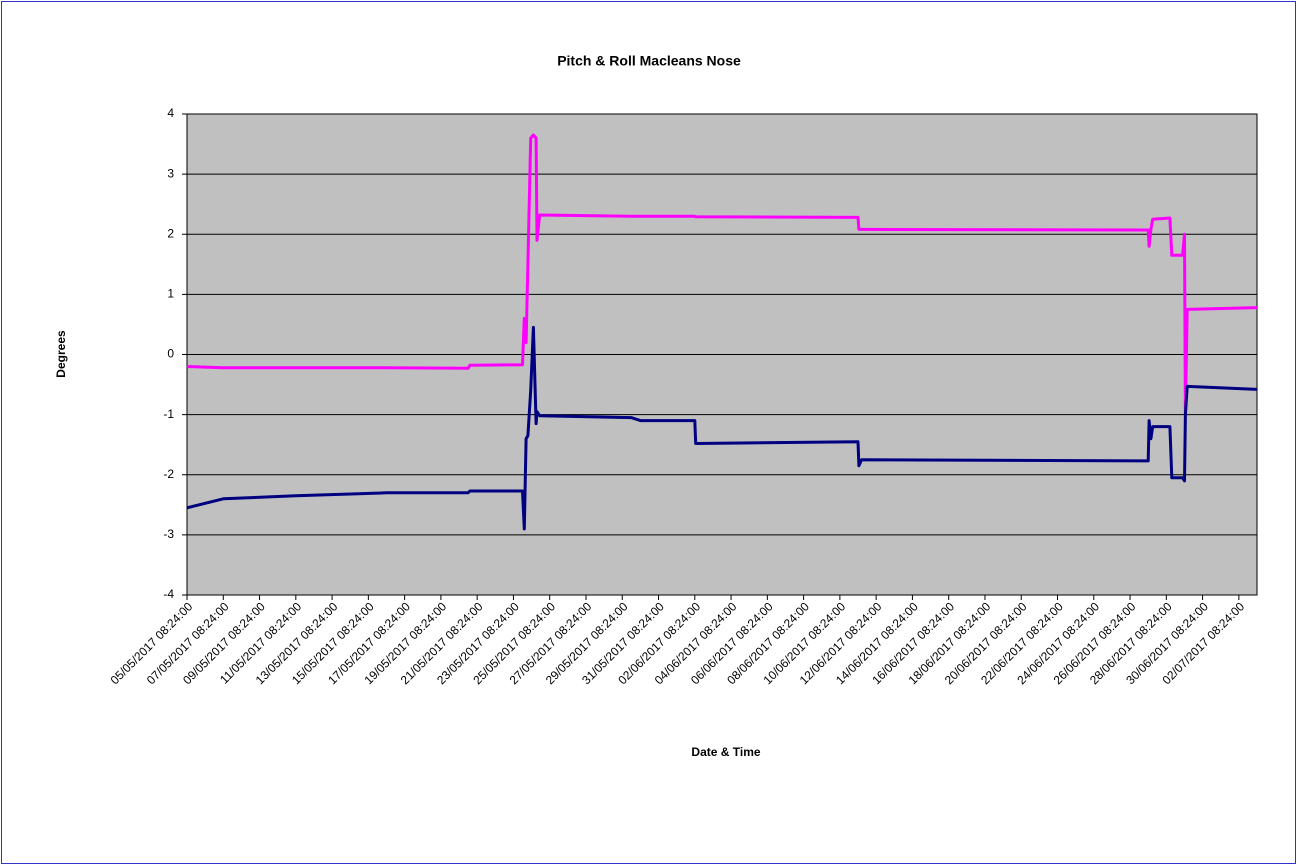  What do you see at coordinates (170, 294) in the screenshot?
I see `y-tick-label: 1` at bounding box center [170, 294].